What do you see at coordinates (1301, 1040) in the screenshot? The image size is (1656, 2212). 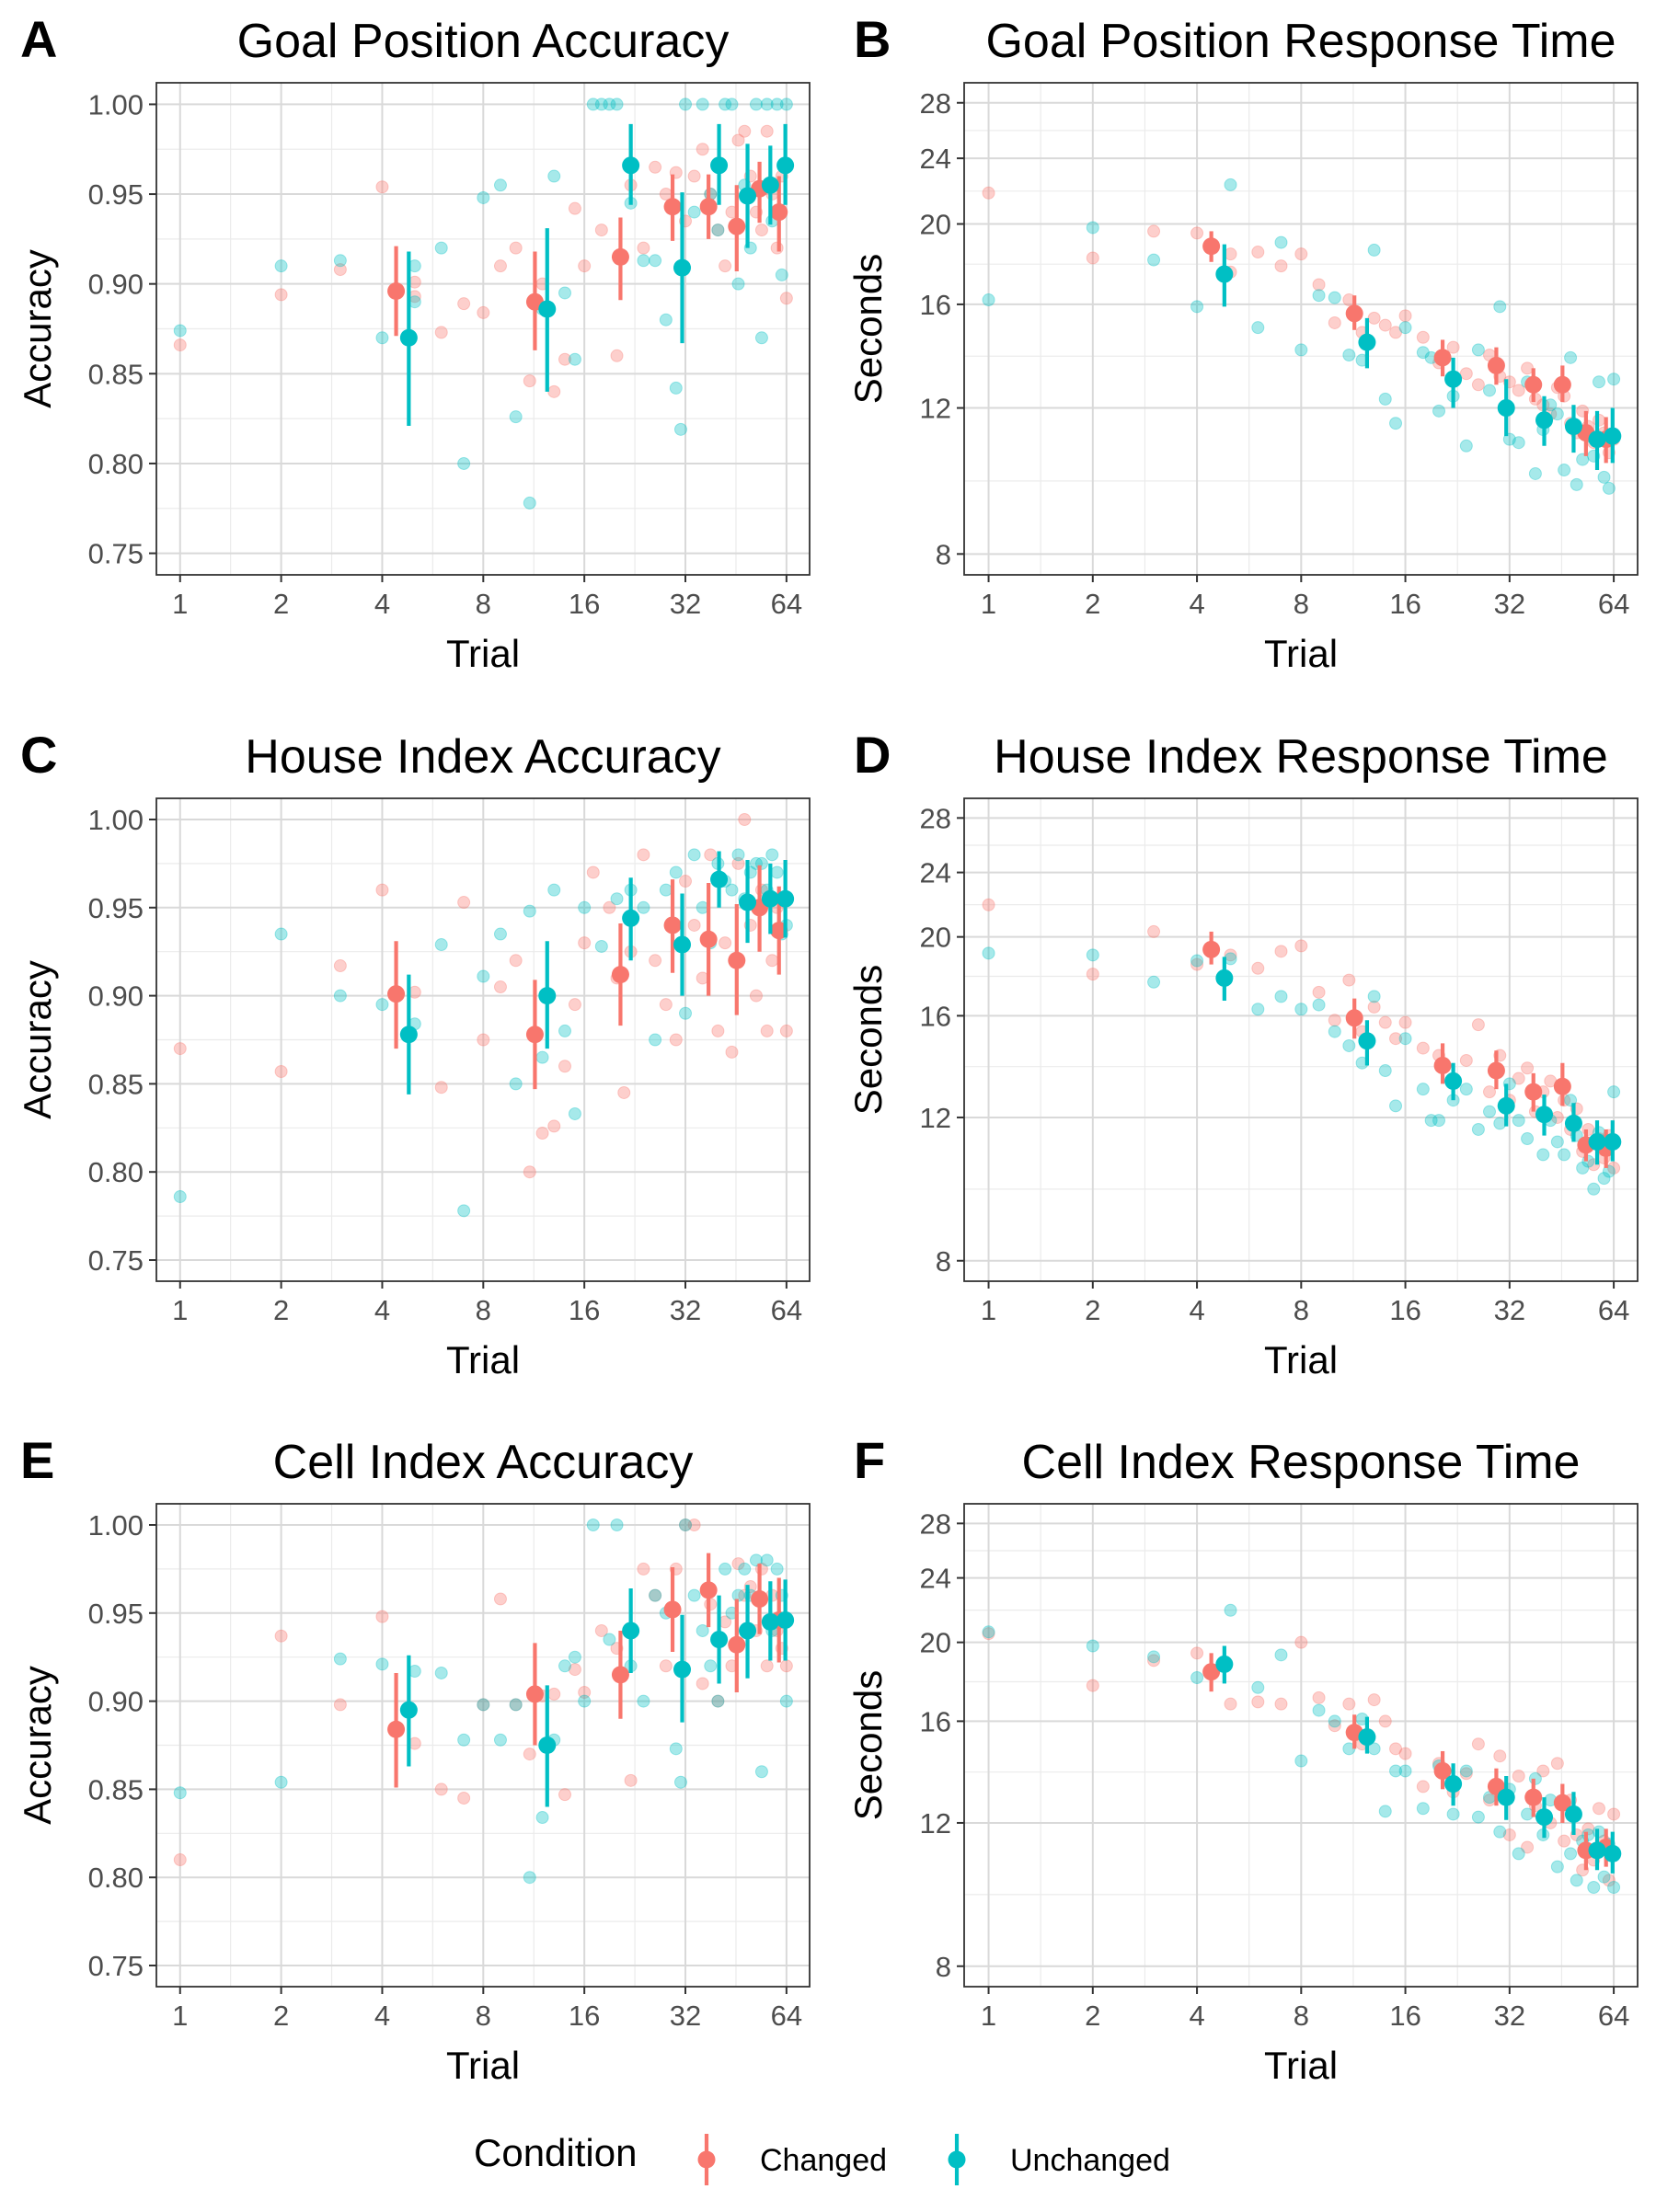 I see `panel-border` at bounding box center [1301, 1040].